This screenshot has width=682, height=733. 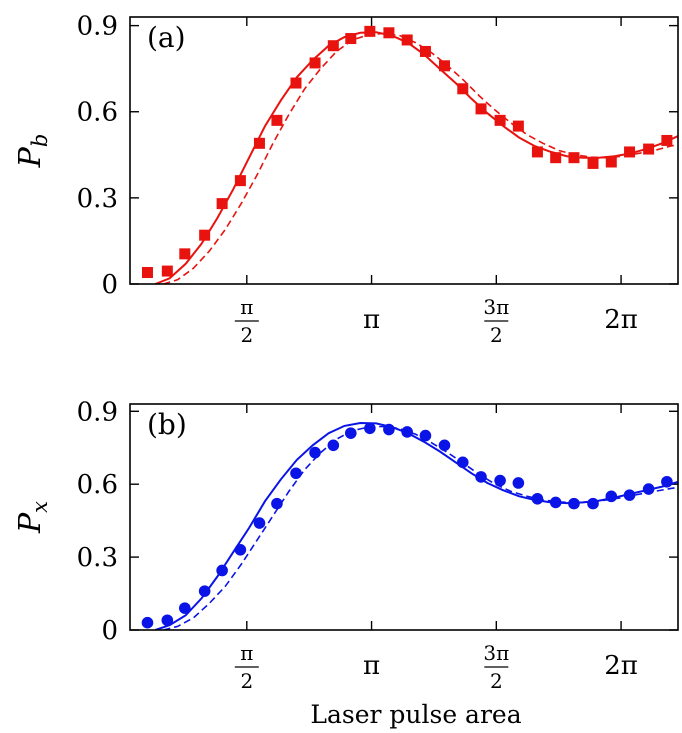 What do you see at coordinates (166, 37) in the screenshot?
I see `panel-label: (a)` at bounding box center [166, 37].